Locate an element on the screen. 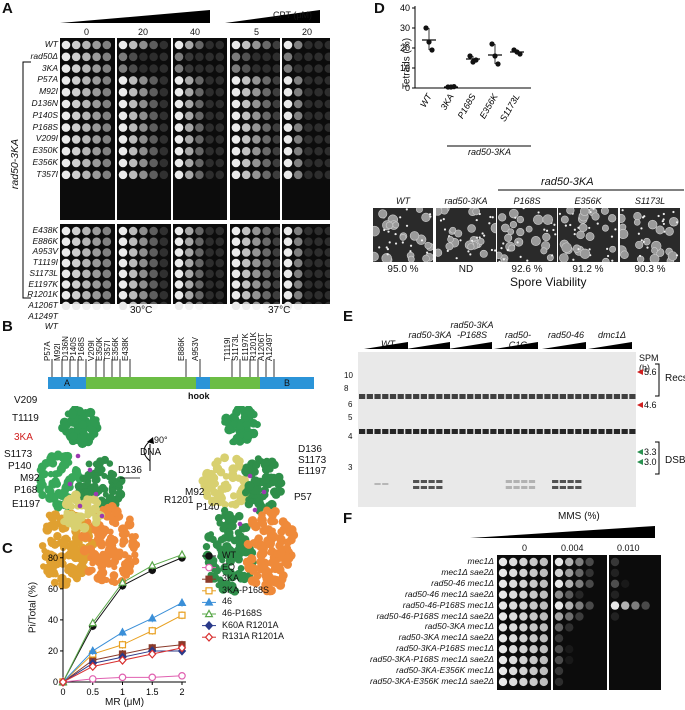  strain-label: rad50-46 mec1Δ is located at coordinates (462, 582).